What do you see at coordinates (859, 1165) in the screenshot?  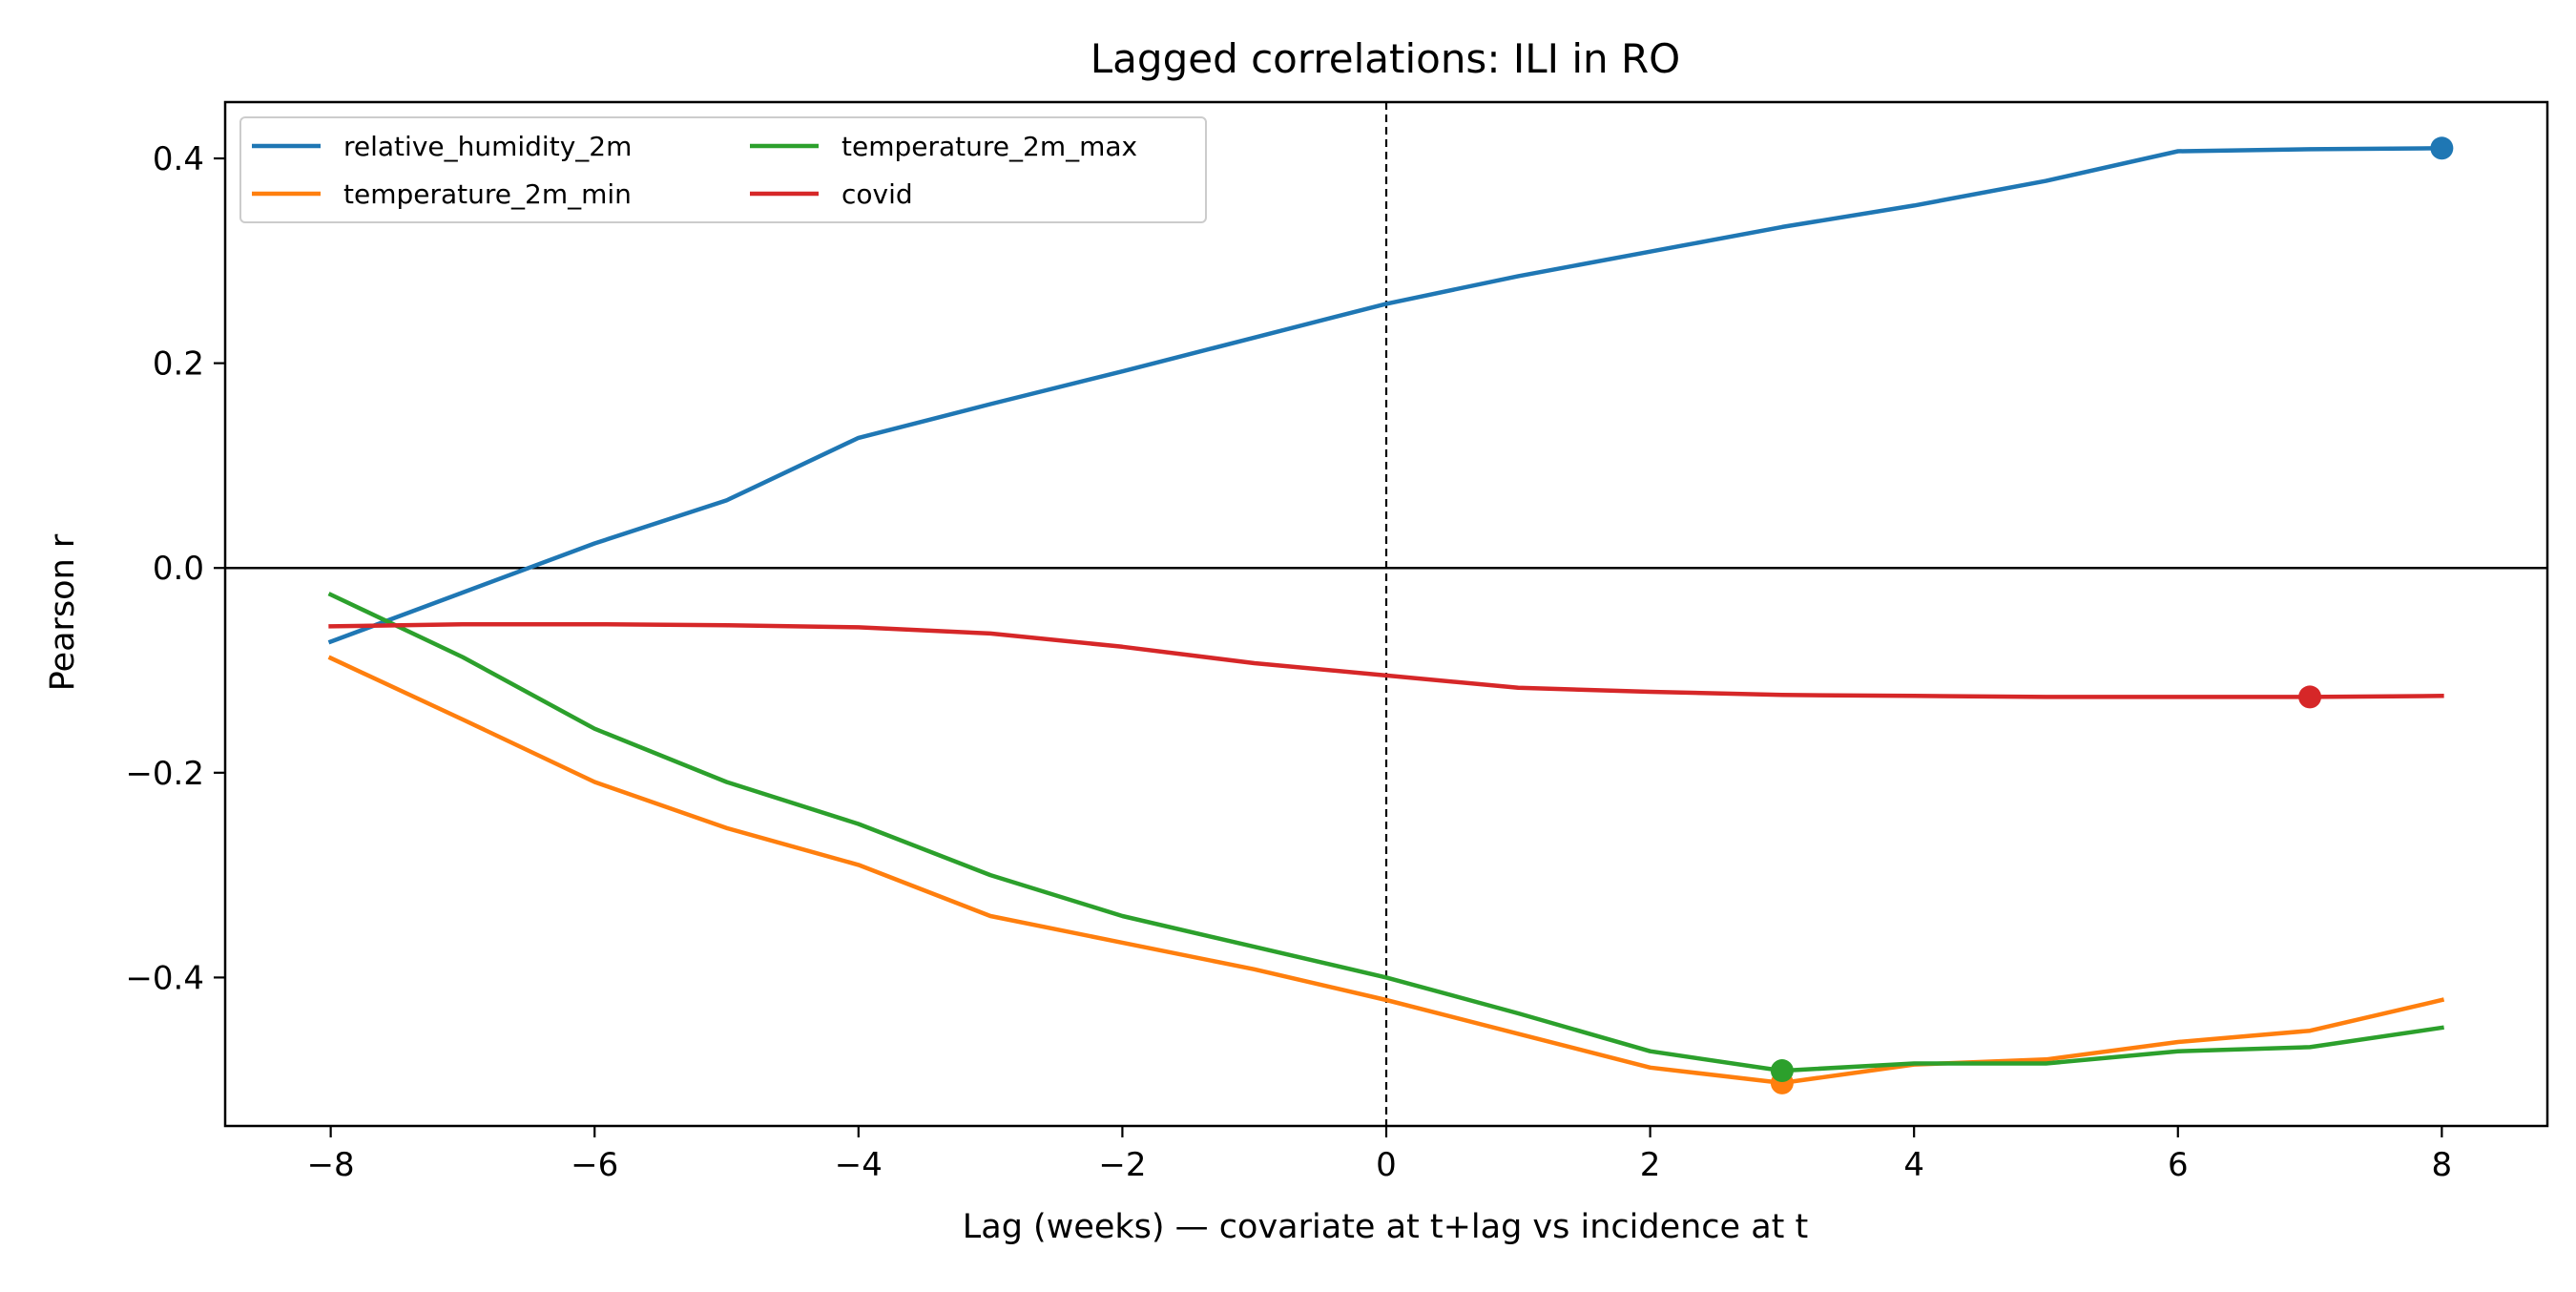 I see `x-tick-label: −4` at bounding box center [859, 1165].